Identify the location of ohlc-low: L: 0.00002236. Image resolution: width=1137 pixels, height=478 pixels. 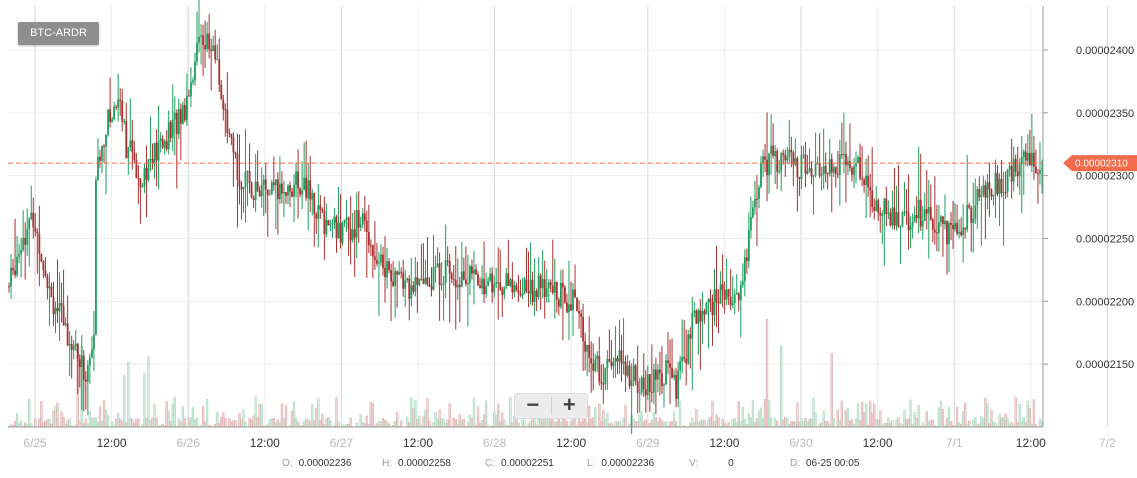
(620, 463).